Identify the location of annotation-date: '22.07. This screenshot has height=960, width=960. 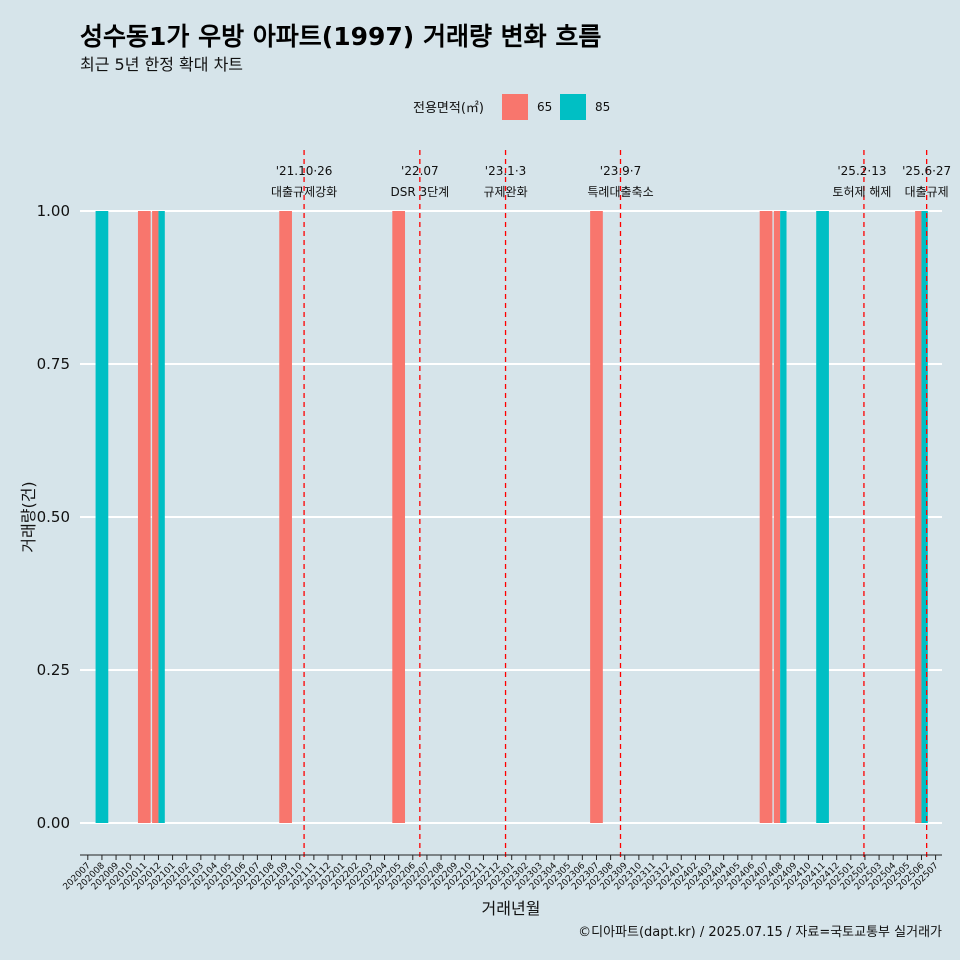
(420, 171).